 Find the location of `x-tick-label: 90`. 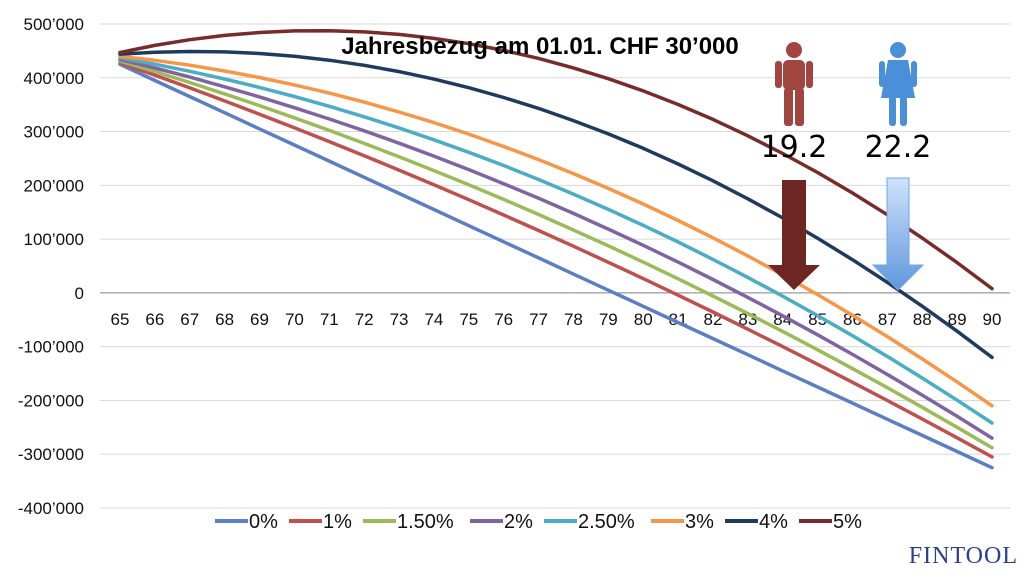

x-tick-label: 90 is located at coordinates (992, 319).